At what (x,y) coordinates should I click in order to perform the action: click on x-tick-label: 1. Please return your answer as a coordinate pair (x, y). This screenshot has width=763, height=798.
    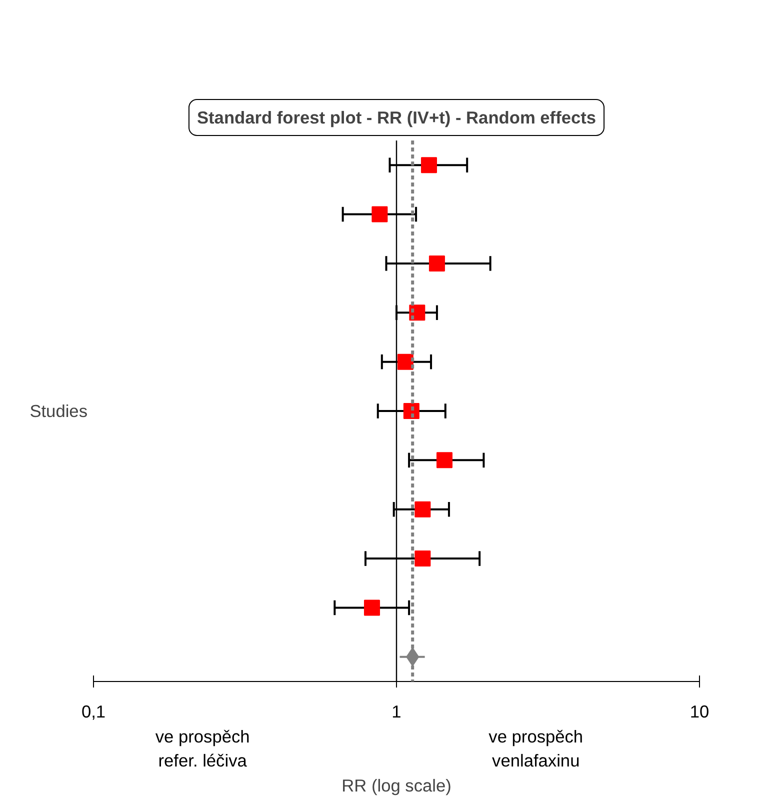
    Looking at the image, I should click on (397, 712).